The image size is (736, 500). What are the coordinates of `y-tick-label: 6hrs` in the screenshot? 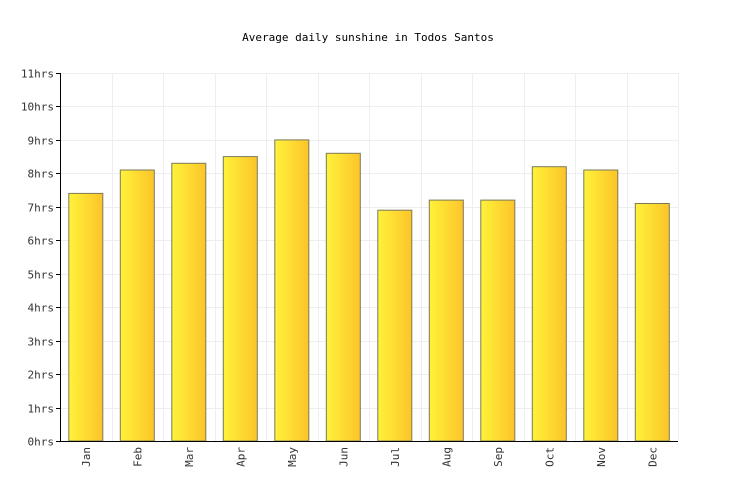 It's located at (41, 241).